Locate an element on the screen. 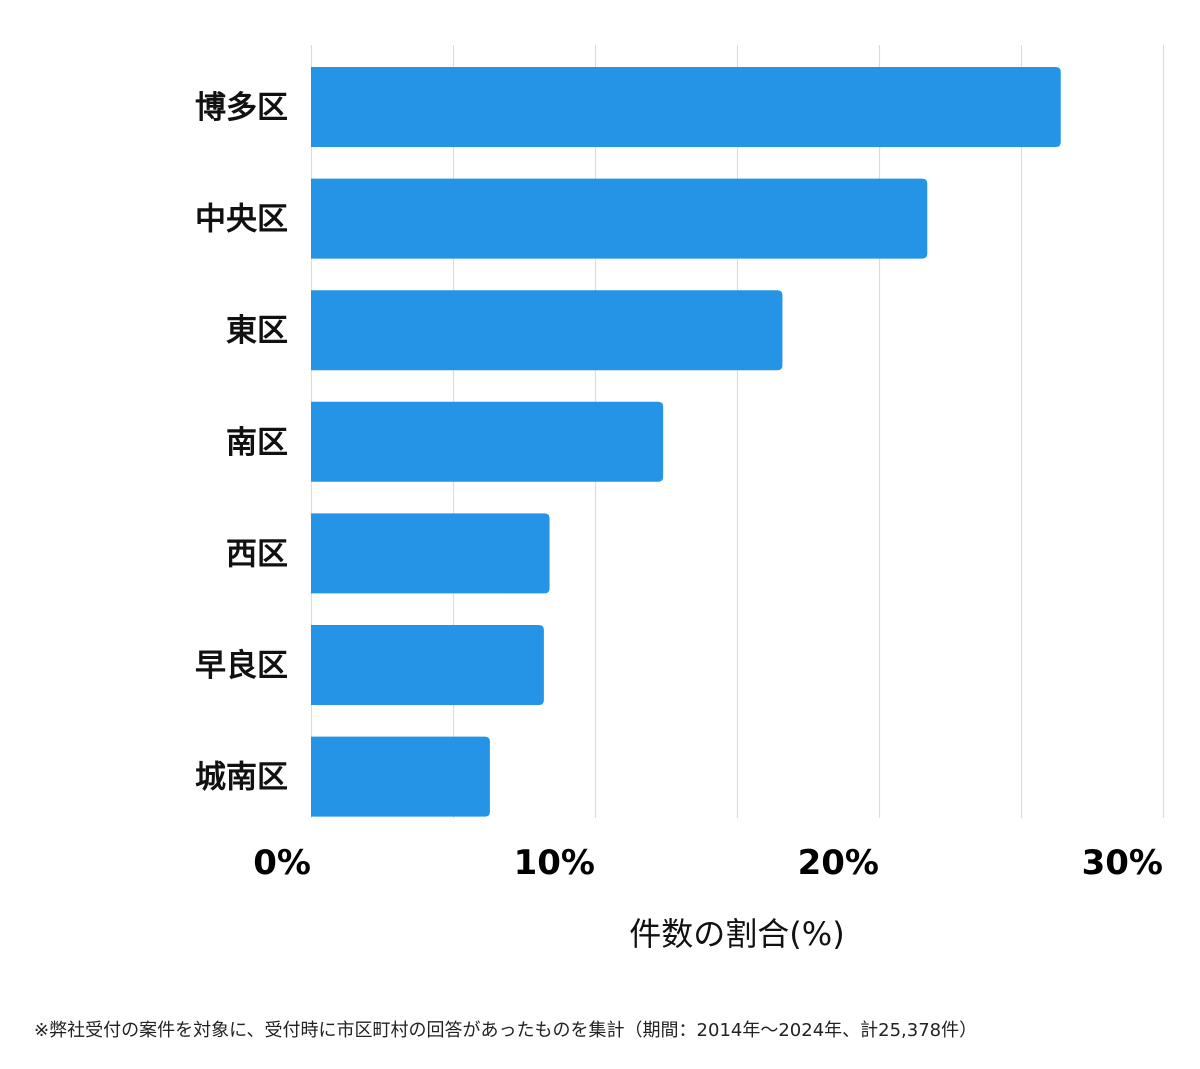 This screenshot has width=1200, height=1069. x-tick-labels: 0% 10% 20% 30% is located at coordinates (708, 863).